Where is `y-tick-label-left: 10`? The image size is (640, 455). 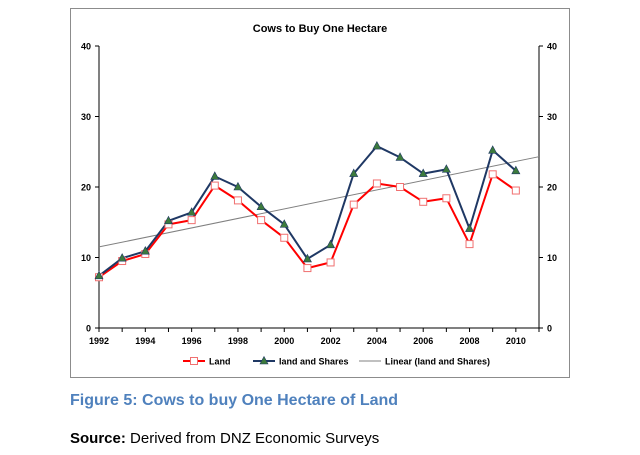
y-tick-label-left: 10 is located at coordinates (86, 258).